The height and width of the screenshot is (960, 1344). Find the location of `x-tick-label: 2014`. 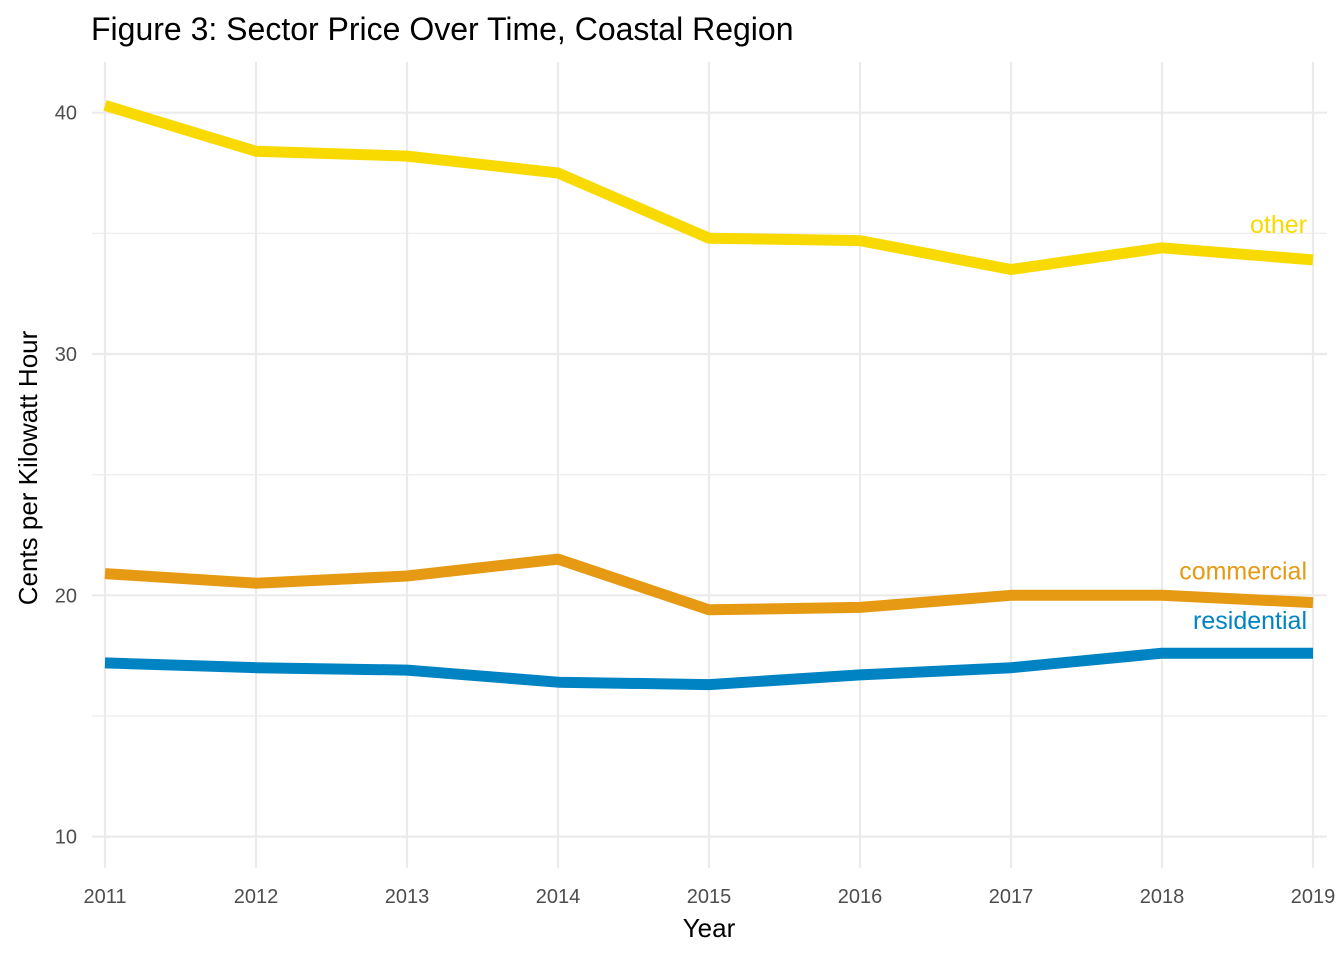

x-tick-label: 2014 is located at coordinates (558, 897).